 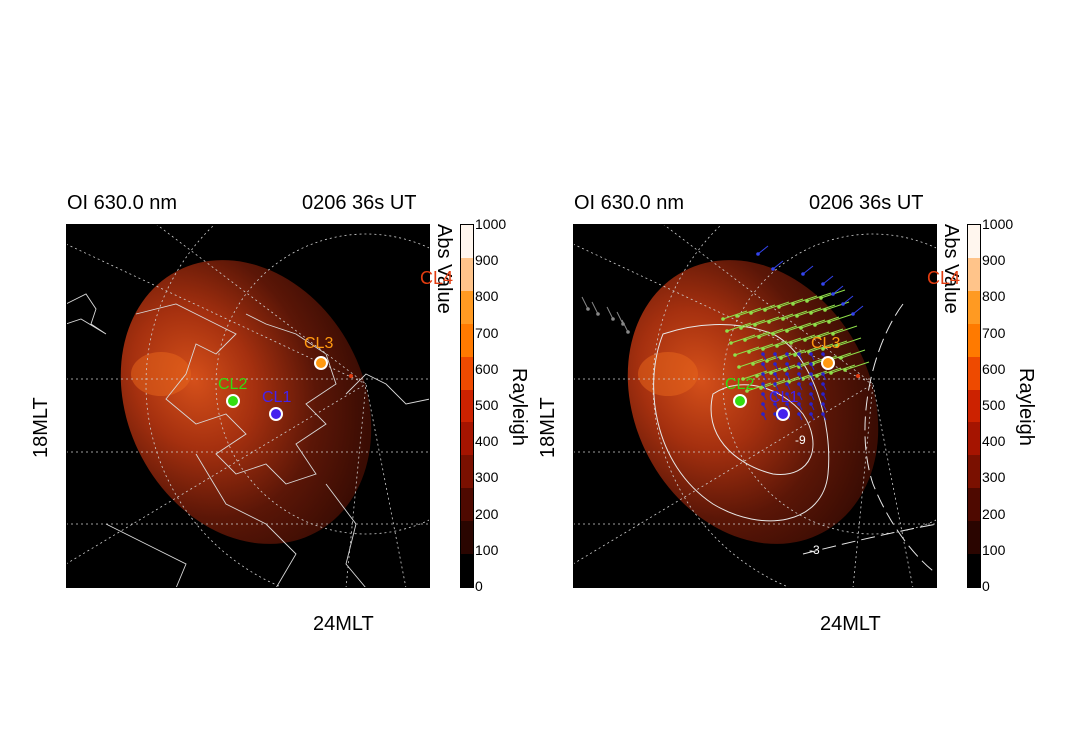 I want to click on contour-dashed, so click(x=900, y=439).